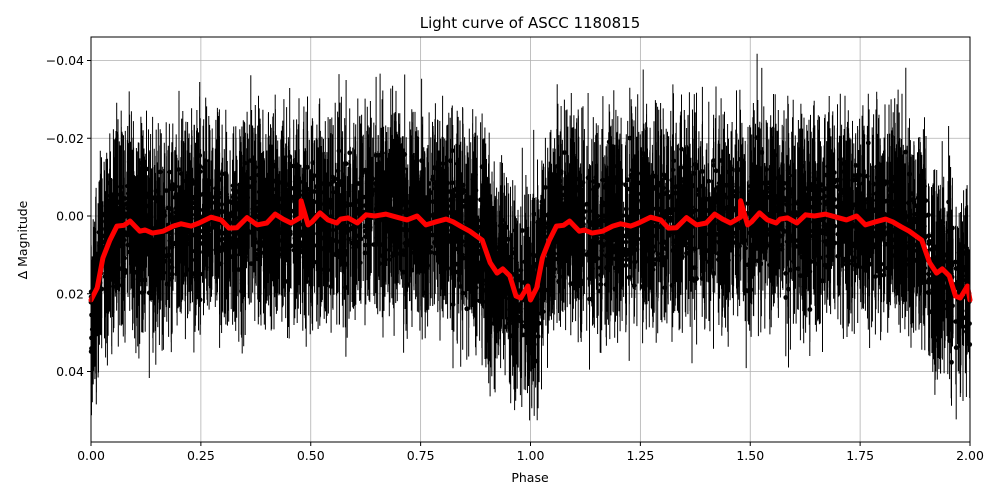 This screenshot has height=500, width=1000. What do you see at coordinates (311, 455) in the screenshot?
I see `x-tick-label: 0.50` at bounding box center [311, 455].